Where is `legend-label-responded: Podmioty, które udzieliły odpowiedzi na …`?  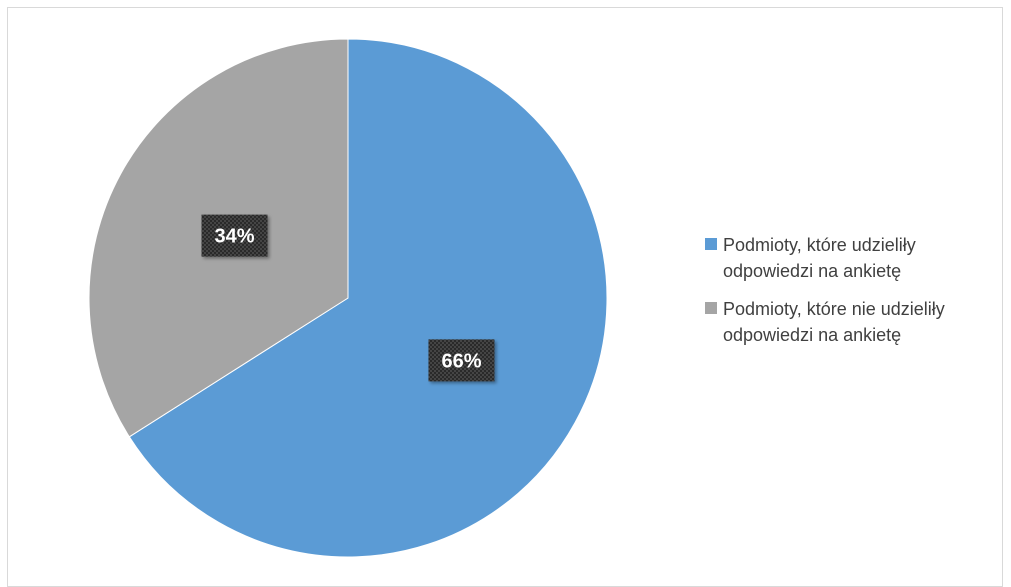
legend-label-responded: Podmioty, które udzieliły odpowiedzi na … is located at coordinates (819, 258).